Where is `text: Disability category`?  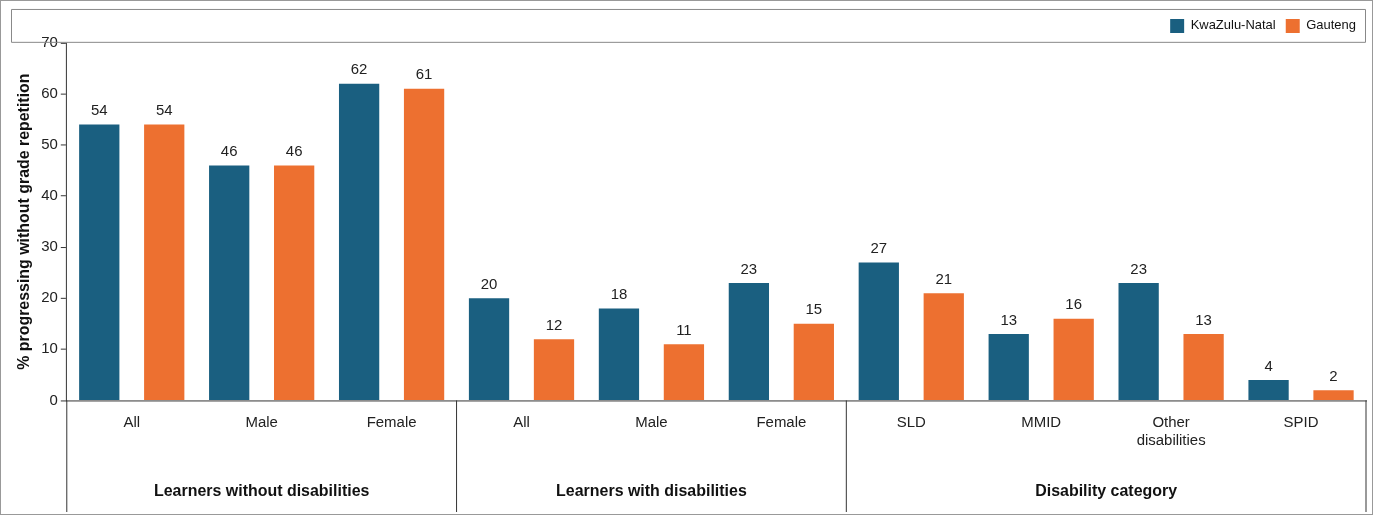 text: Disability category is located at coordinates (1106, 491).